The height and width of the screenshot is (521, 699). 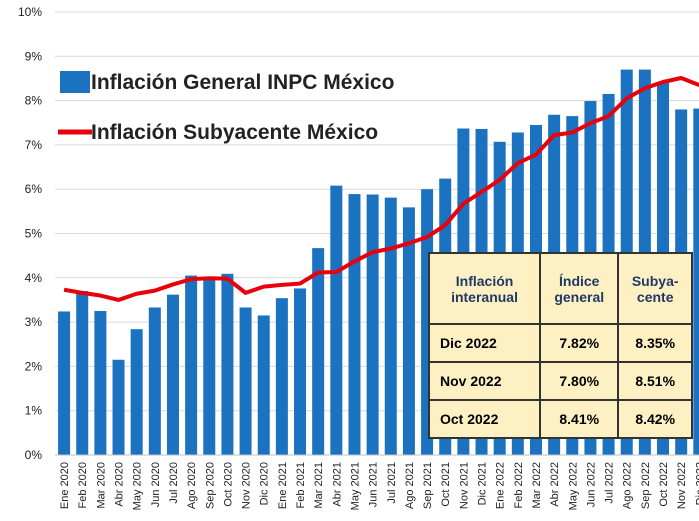 What do you see at coordinates (484, 296) in the screenshot?
I see `header-text: interanual` at bounding box center [484, 296].